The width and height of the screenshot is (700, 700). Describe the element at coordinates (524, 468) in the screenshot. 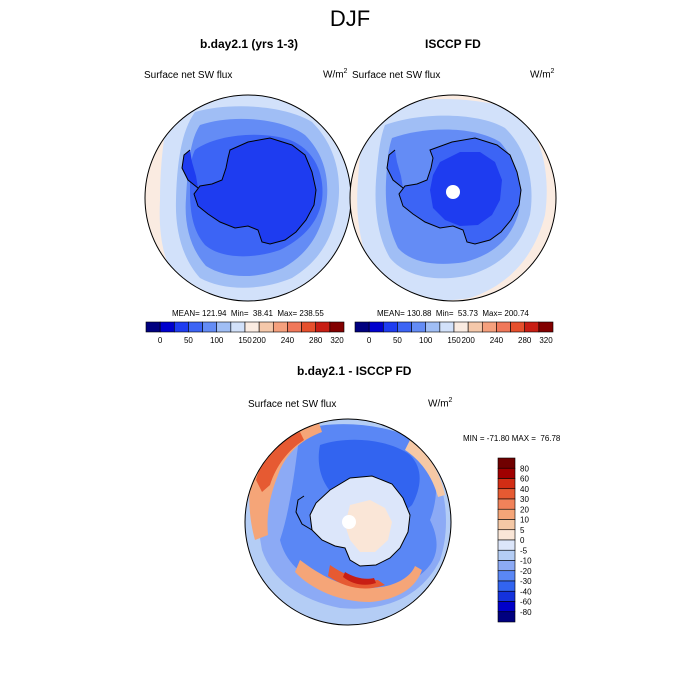

I see `panel3-colorbar-tick: 80` at that location.